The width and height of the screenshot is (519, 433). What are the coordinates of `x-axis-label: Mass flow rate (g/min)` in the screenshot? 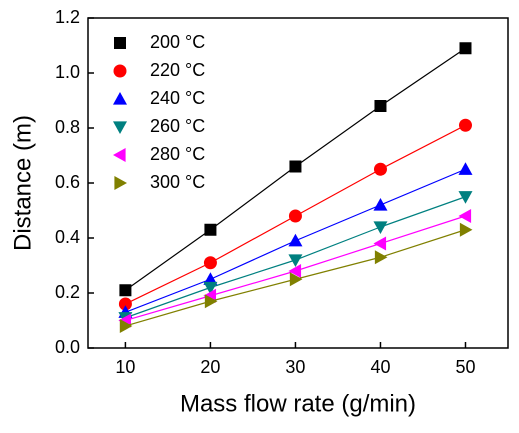 It's located at (298, 403).